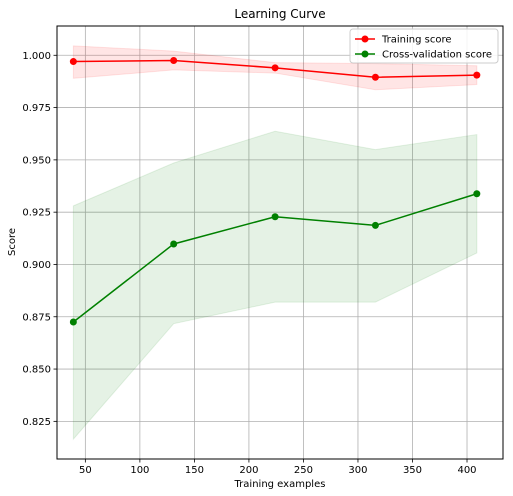 This screenshot has height=496, width=513. What do you see at coordinates (36, 56) in the screenshot?
I see `y-tick-label: 1.000` at bounding box center [36, 56].